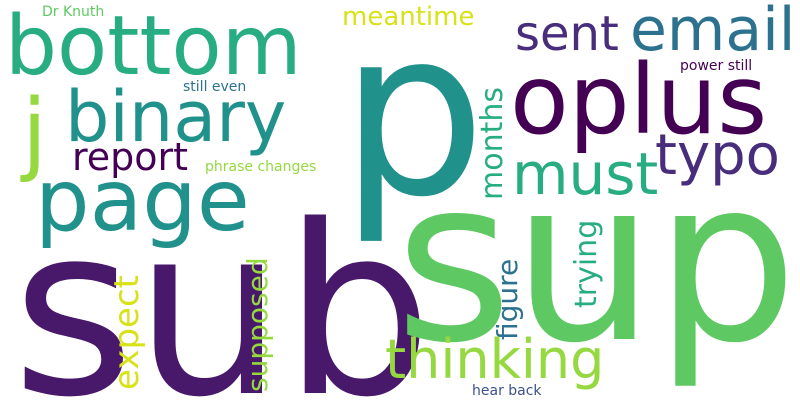 This screenshot has height=400, width=800. I want to click on word-meantime: meantime, so click(408, 17).